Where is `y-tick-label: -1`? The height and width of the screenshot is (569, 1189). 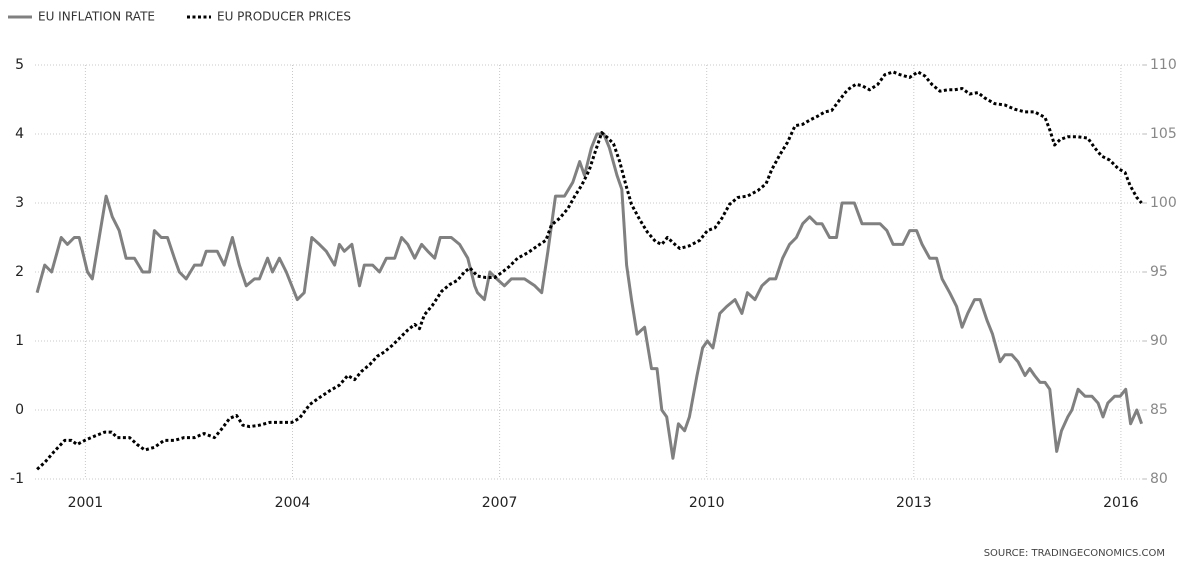 y-tick-label: -1 is located at coordinates (17, 479).